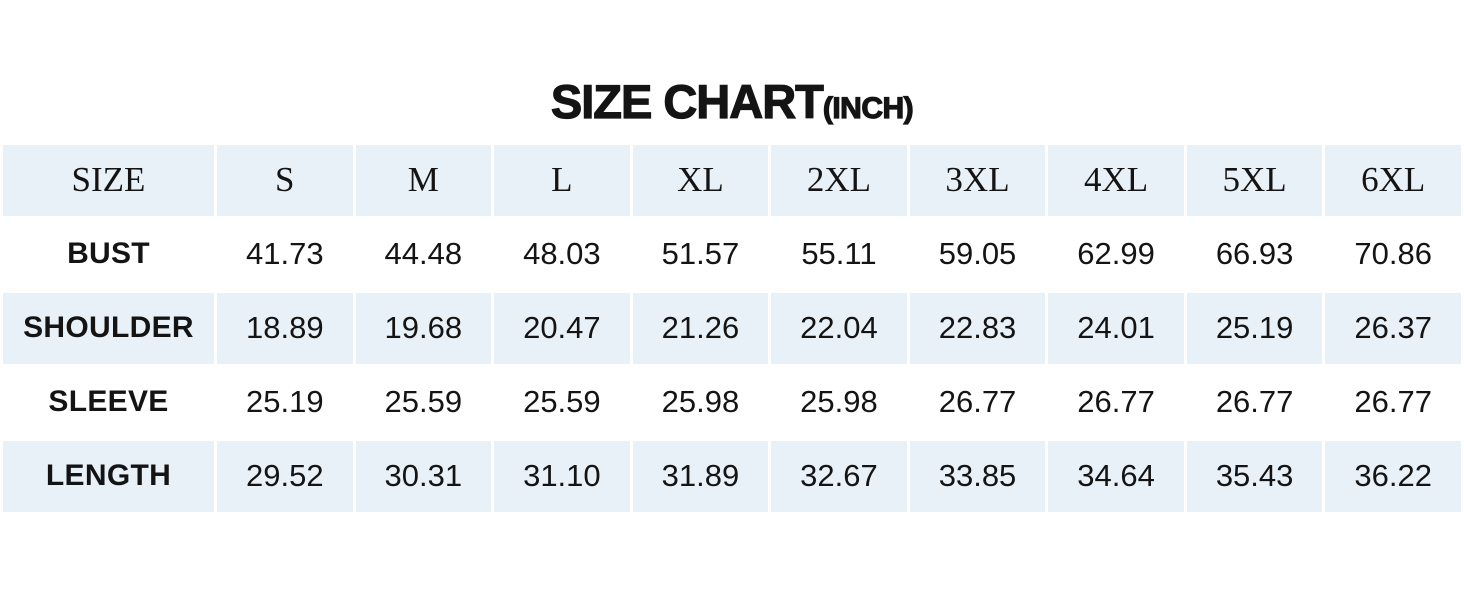  Describe the element at coordinates (108, 254) in the screenshot. I see `row-label-bust: BUST` at that location.